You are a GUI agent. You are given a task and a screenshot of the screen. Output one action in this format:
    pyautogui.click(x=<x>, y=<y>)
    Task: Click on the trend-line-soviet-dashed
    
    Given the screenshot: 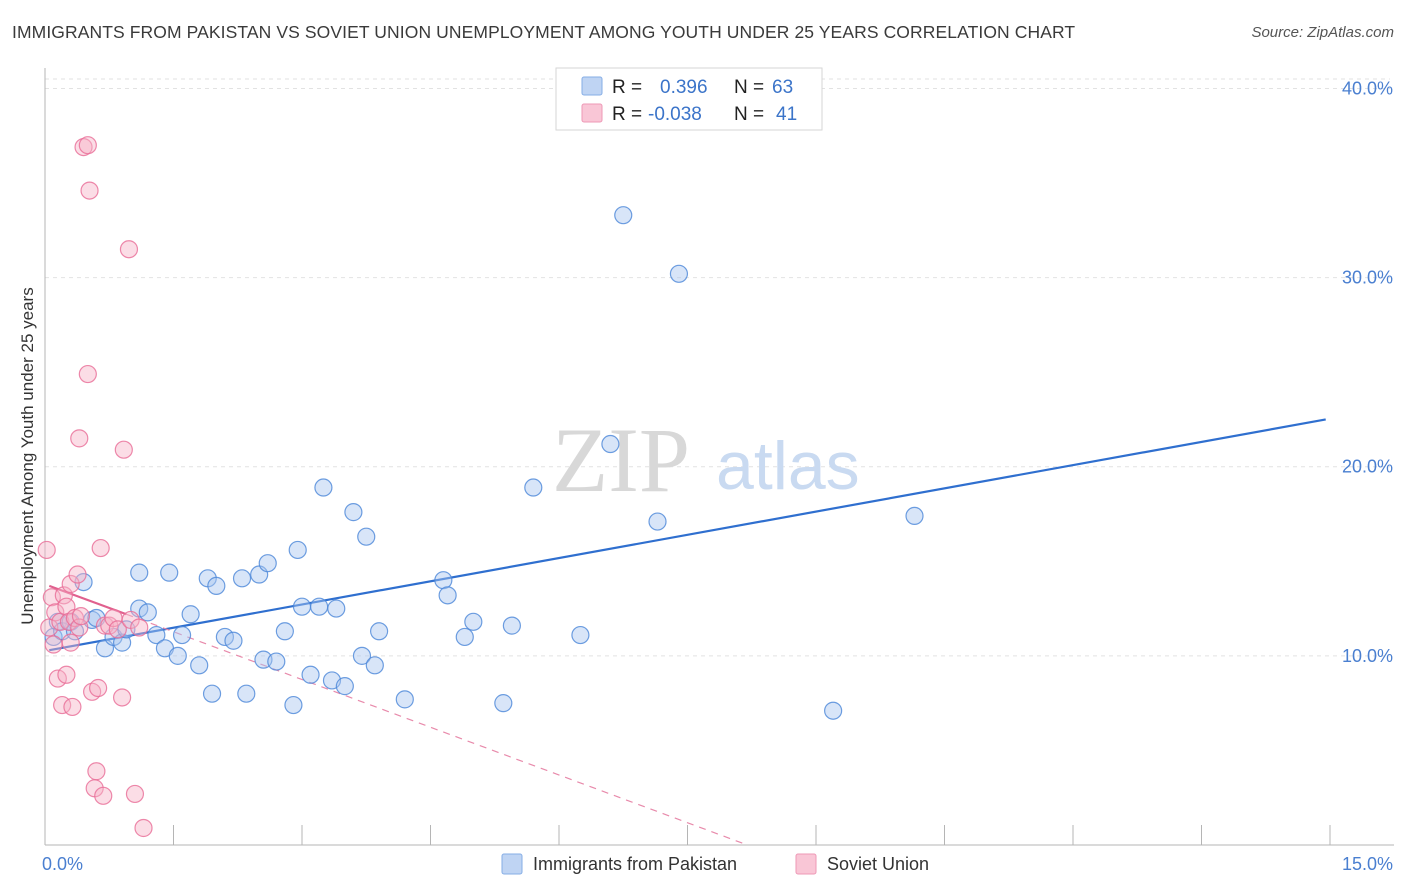 What is the action you would take?
    pyautogui.click(x=437, y=729)
    